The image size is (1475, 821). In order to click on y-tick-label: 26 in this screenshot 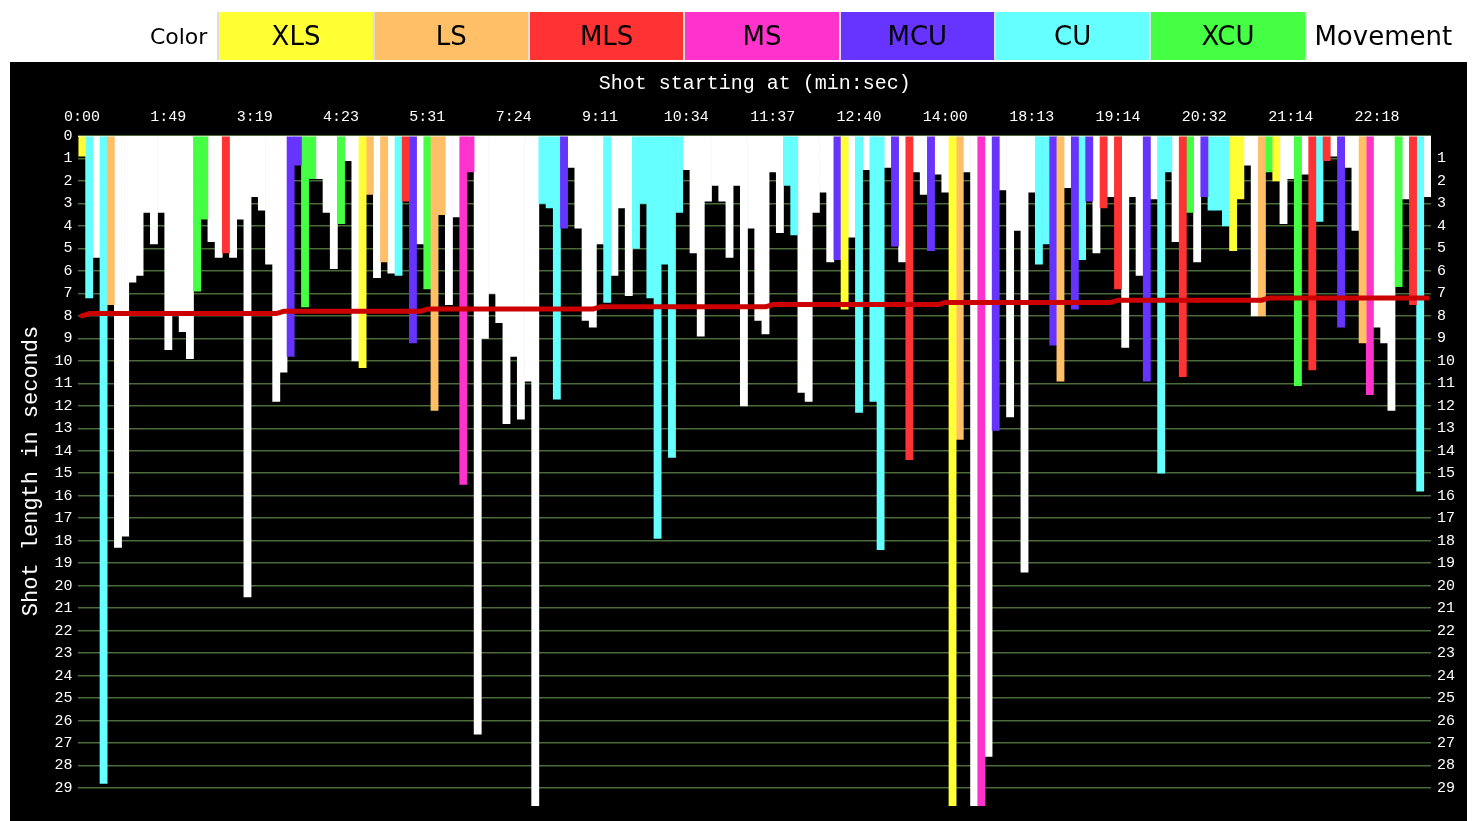, I will do `click(63, 721)`.